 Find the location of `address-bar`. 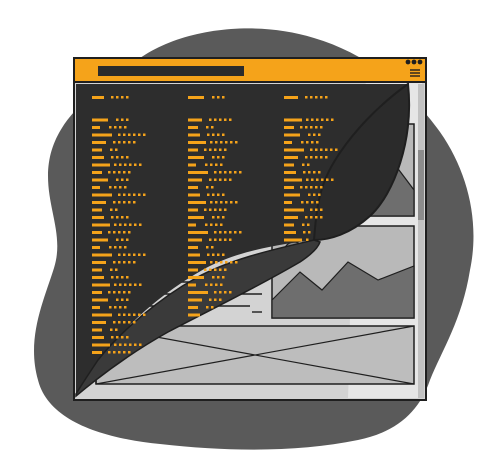

address-bar is located at coordinates (171, 71).